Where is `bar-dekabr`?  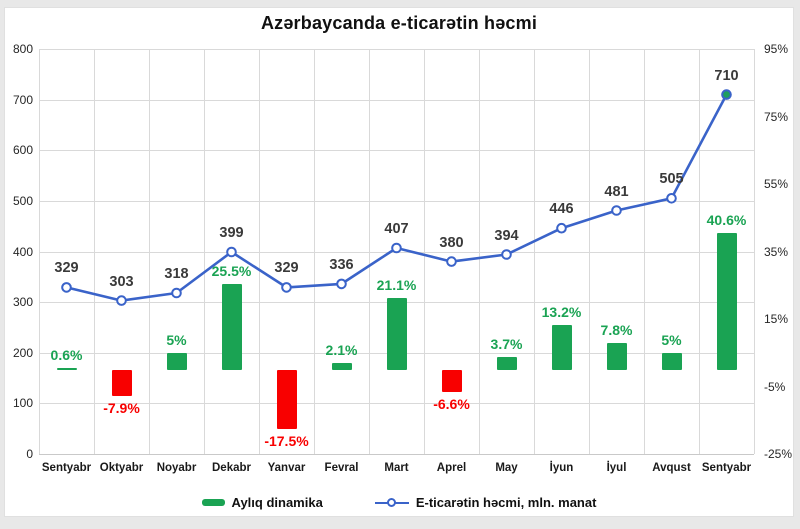 bar-dekabr is located at coordinates (231, 326).